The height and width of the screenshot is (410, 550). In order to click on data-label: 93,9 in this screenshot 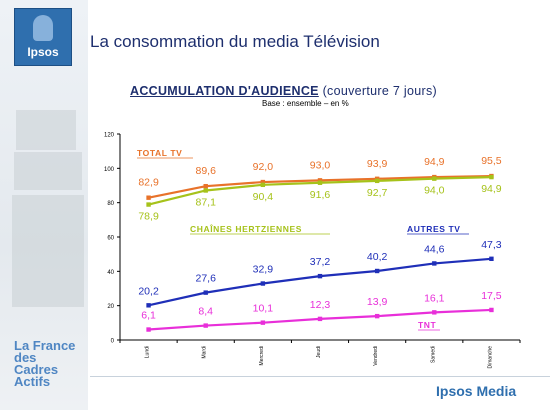, I will do `click(377, 164)`.